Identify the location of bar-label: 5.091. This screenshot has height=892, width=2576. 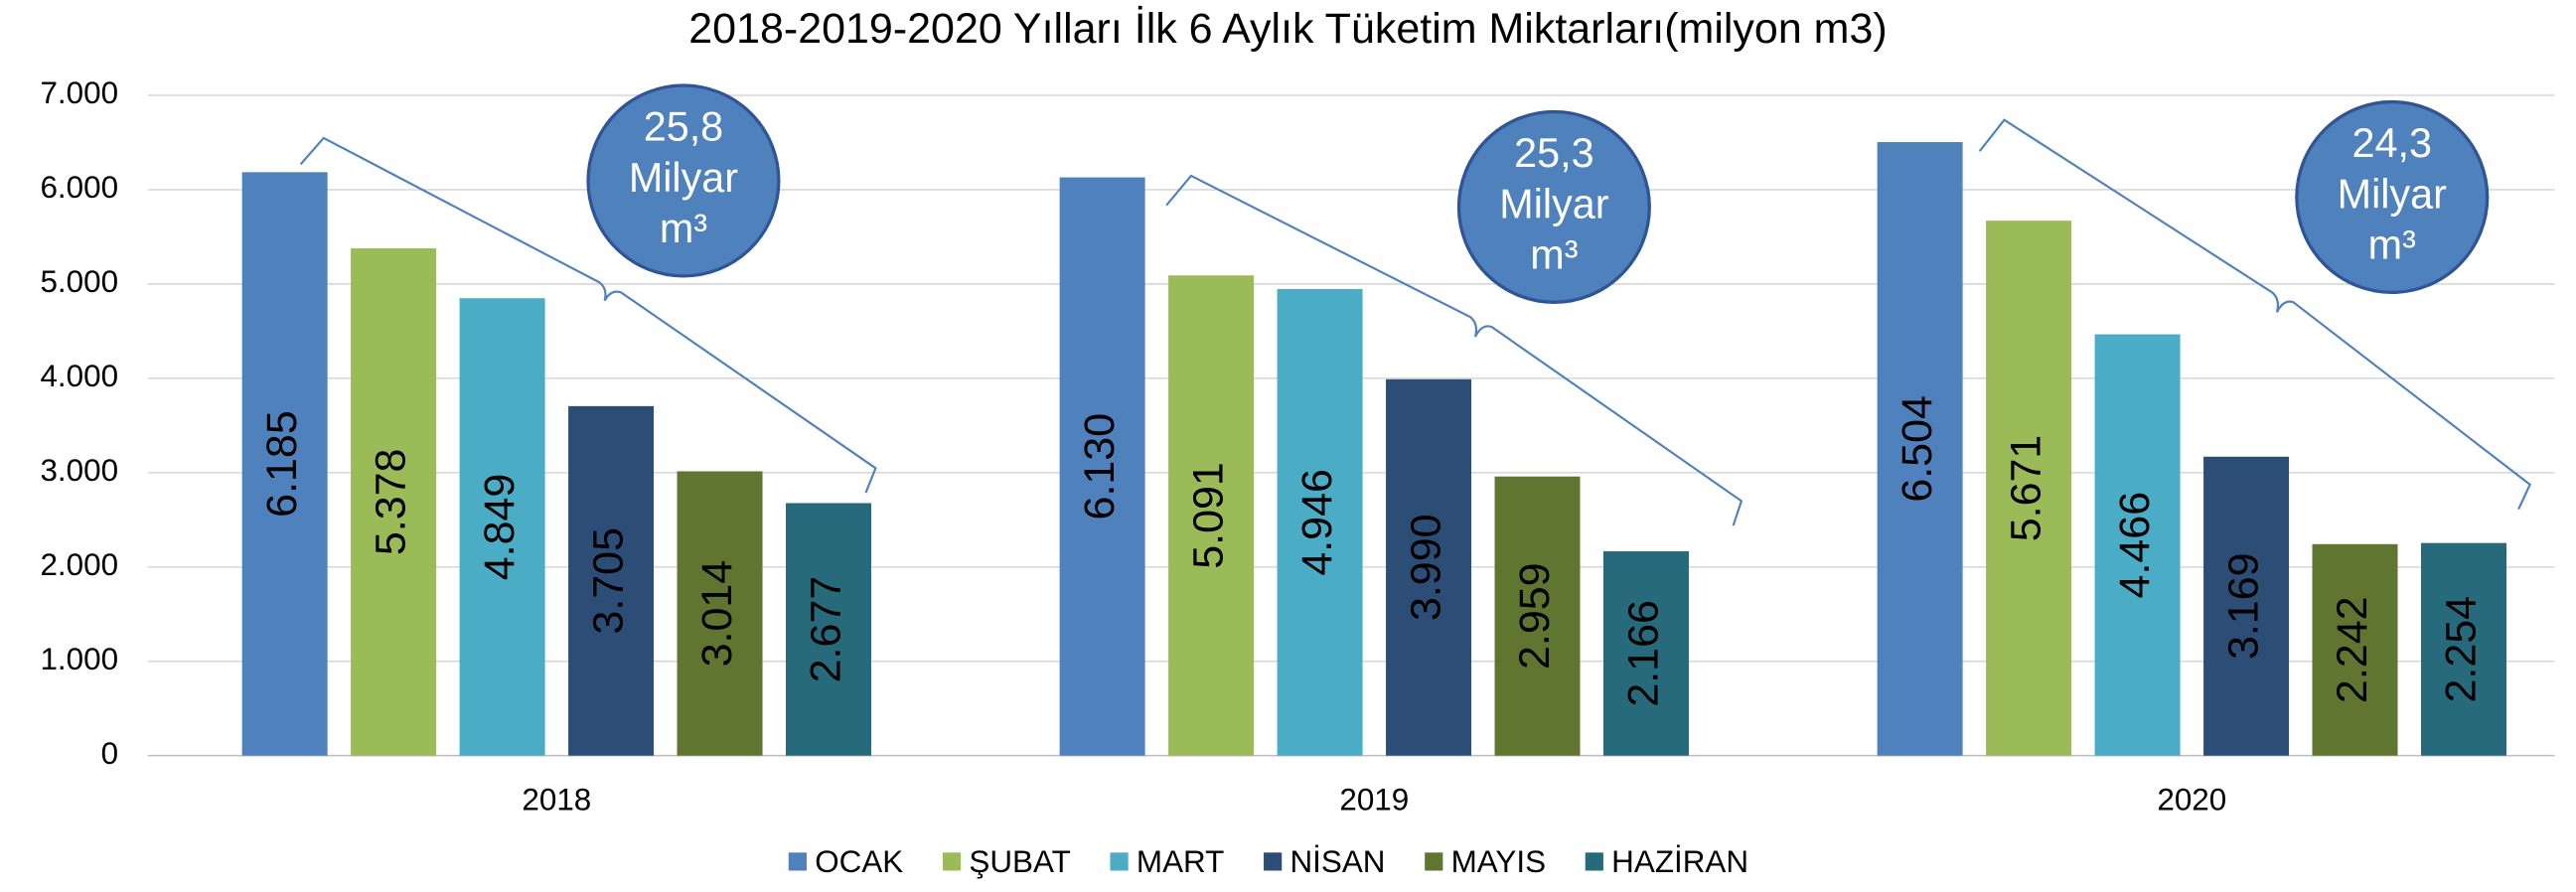
(1208, 515).